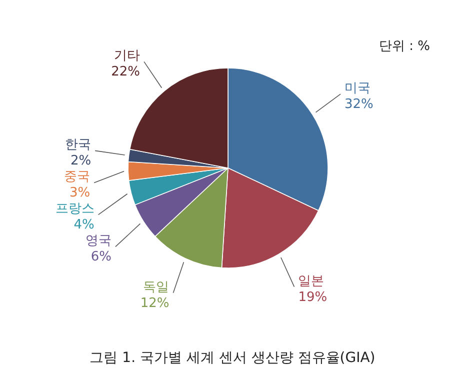  Describe the element at coordinates (127, 56) in the screenshot. I see `slice-label: 기타` at that location.